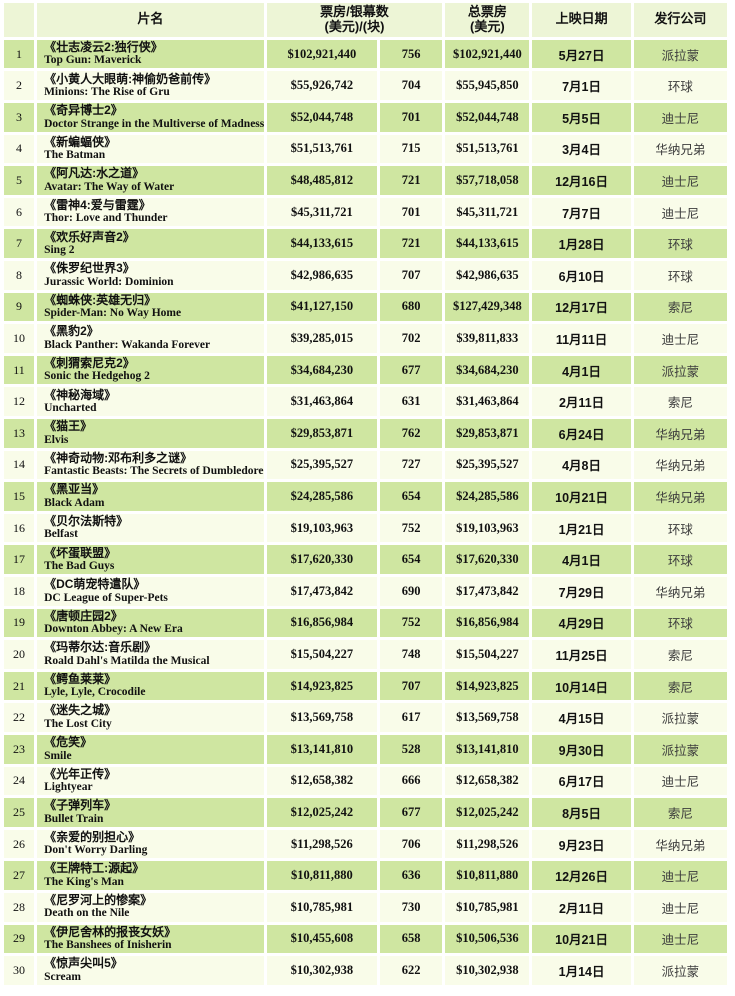  I want to click on film-title-en: The Lost City, so click(78, 723).